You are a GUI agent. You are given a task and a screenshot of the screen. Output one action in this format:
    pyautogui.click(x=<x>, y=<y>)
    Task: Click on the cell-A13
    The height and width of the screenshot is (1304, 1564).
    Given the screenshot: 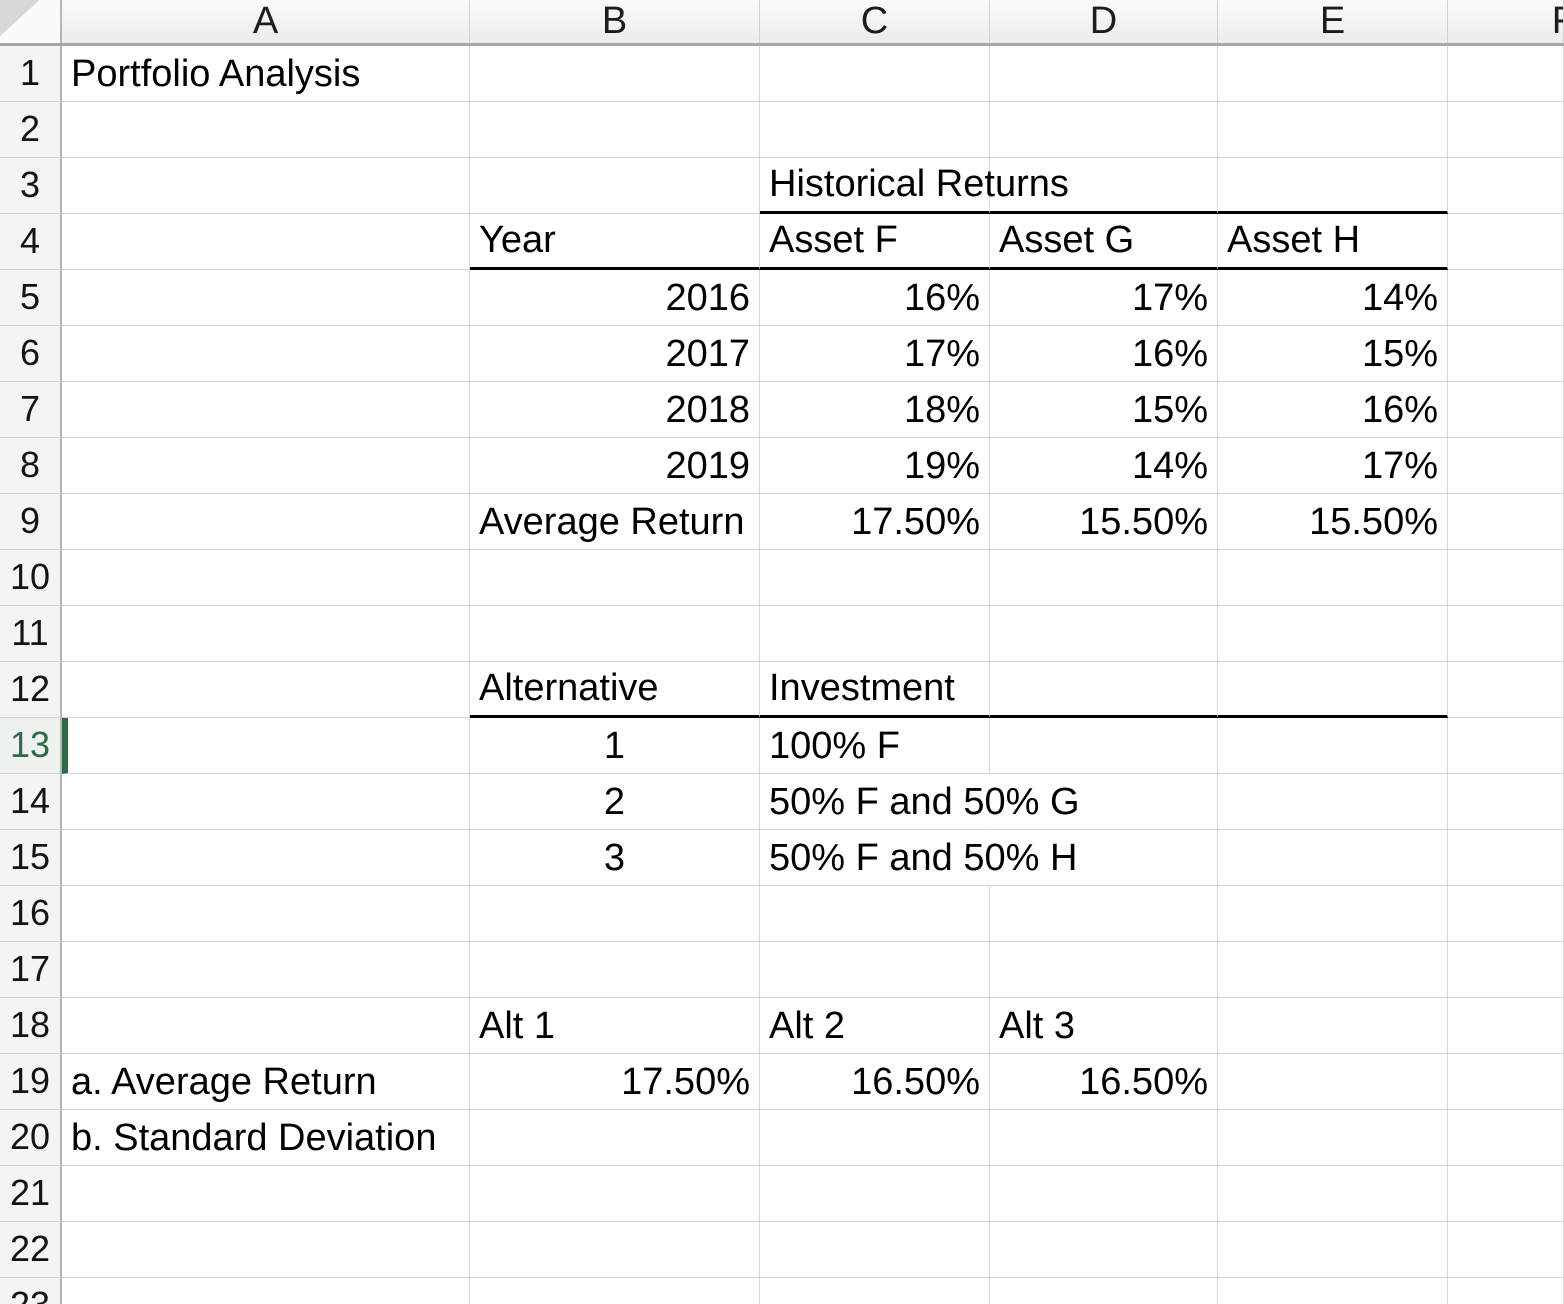 What is the action you would take?
    pyautogui.click(x=266, y=746)
    